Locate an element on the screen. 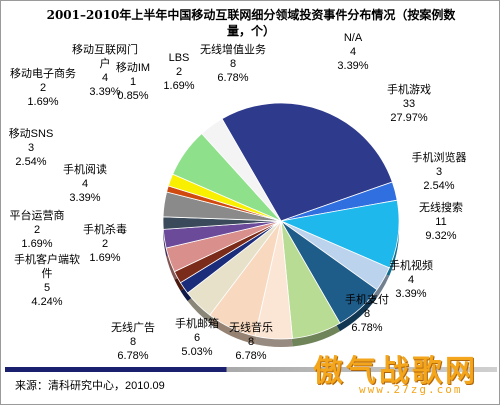  slice-label: 手机游戏 33 27.97% is located at coordinates (409, 103).